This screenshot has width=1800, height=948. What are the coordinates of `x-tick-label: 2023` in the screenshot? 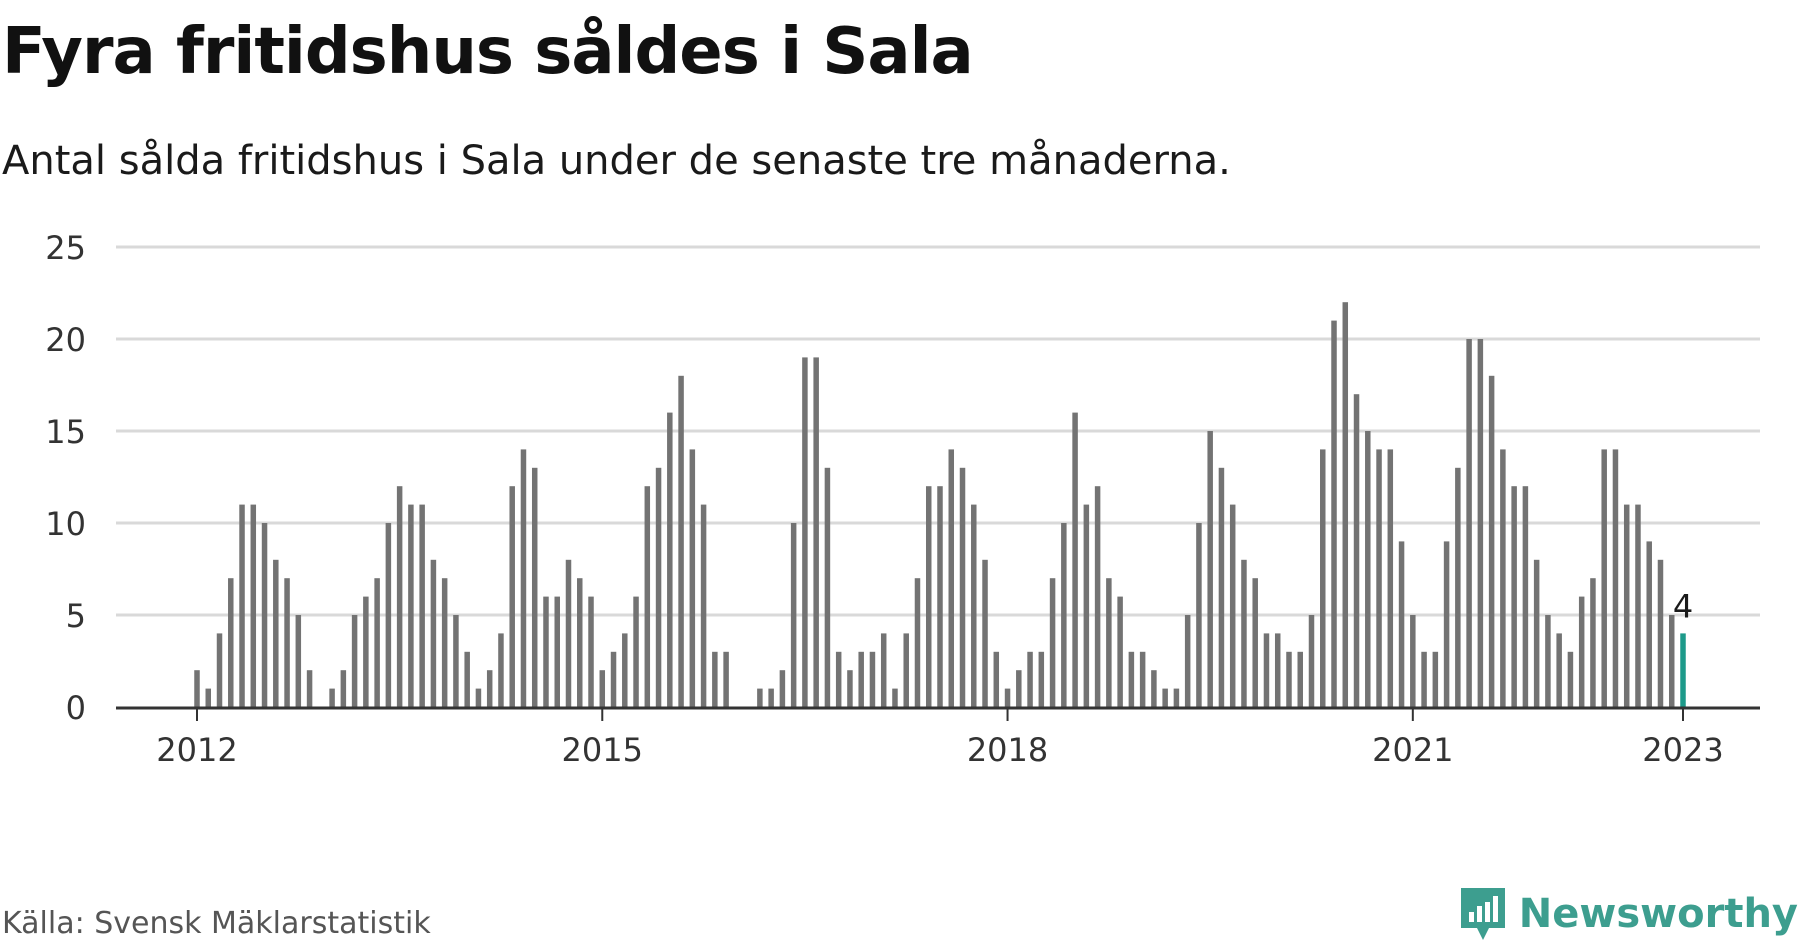 It's located at (1682, 750).